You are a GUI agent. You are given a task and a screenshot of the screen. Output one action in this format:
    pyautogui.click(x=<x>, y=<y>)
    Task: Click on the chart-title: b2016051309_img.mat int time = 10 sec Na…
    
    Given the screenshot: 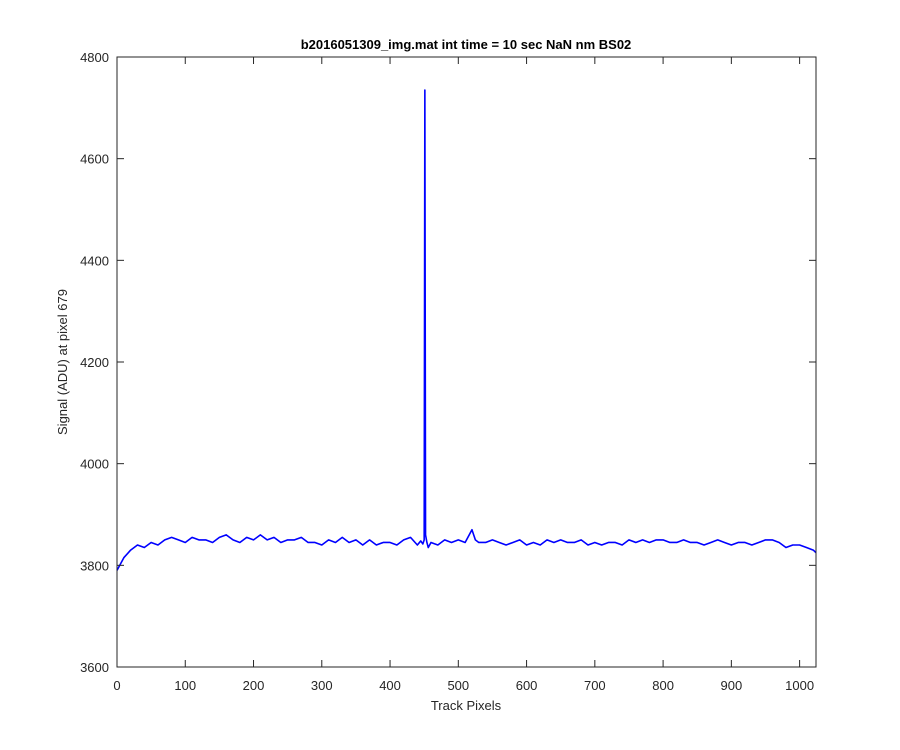 What is the action you would take?
    pyautogui.click(x=466, y=44)
    